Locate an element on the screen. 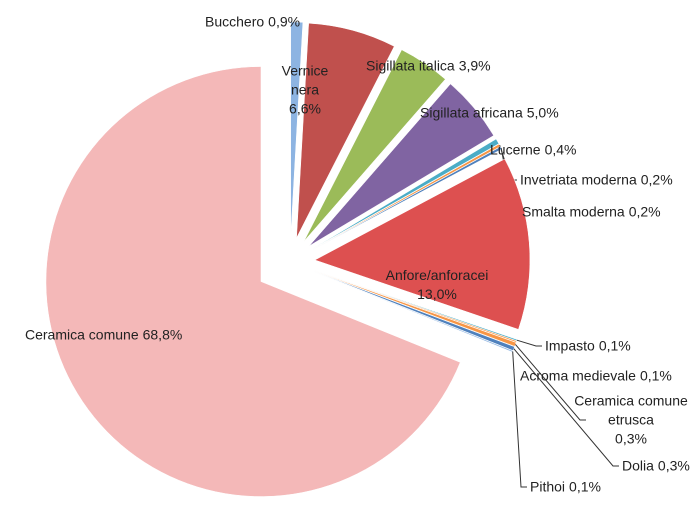 This screenshot has height=509, width=699. slice-value: 5,0% is located at coordinates (542, 112).